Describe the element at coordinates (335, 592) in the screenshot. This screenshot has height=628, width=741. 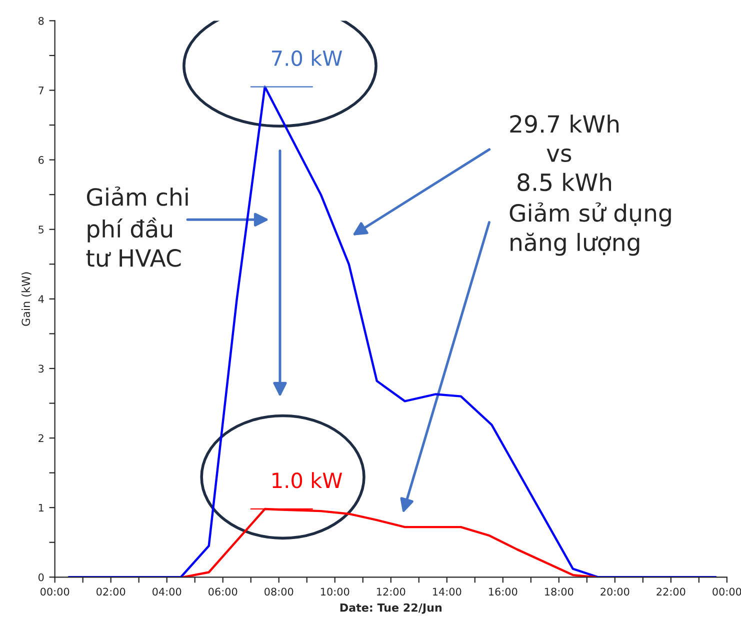
I see `x-tick-label: 10:00` at that location.